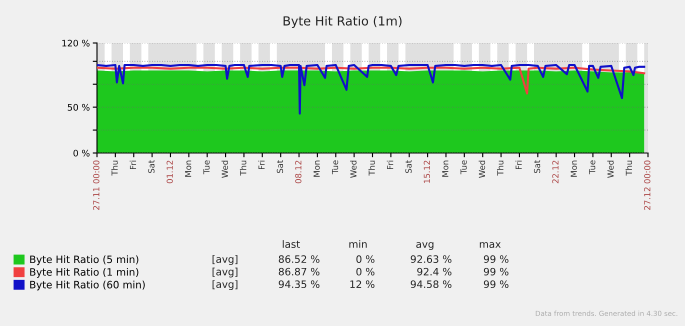 This screenshot has height=326, width=685. I want to click on text: 94.35 %, so click(299, 284).